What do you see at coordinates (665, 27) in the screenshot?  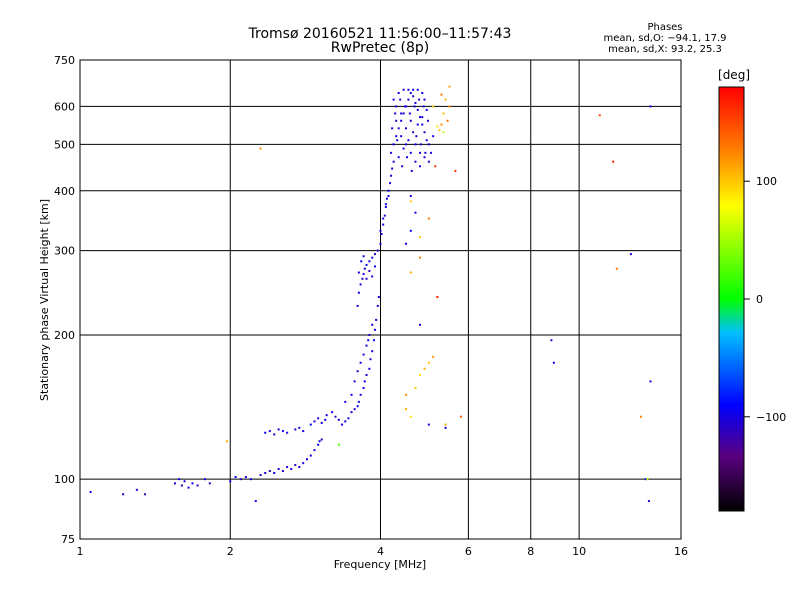 I see `phases-label: Phases` at bounding box center [665, 27].